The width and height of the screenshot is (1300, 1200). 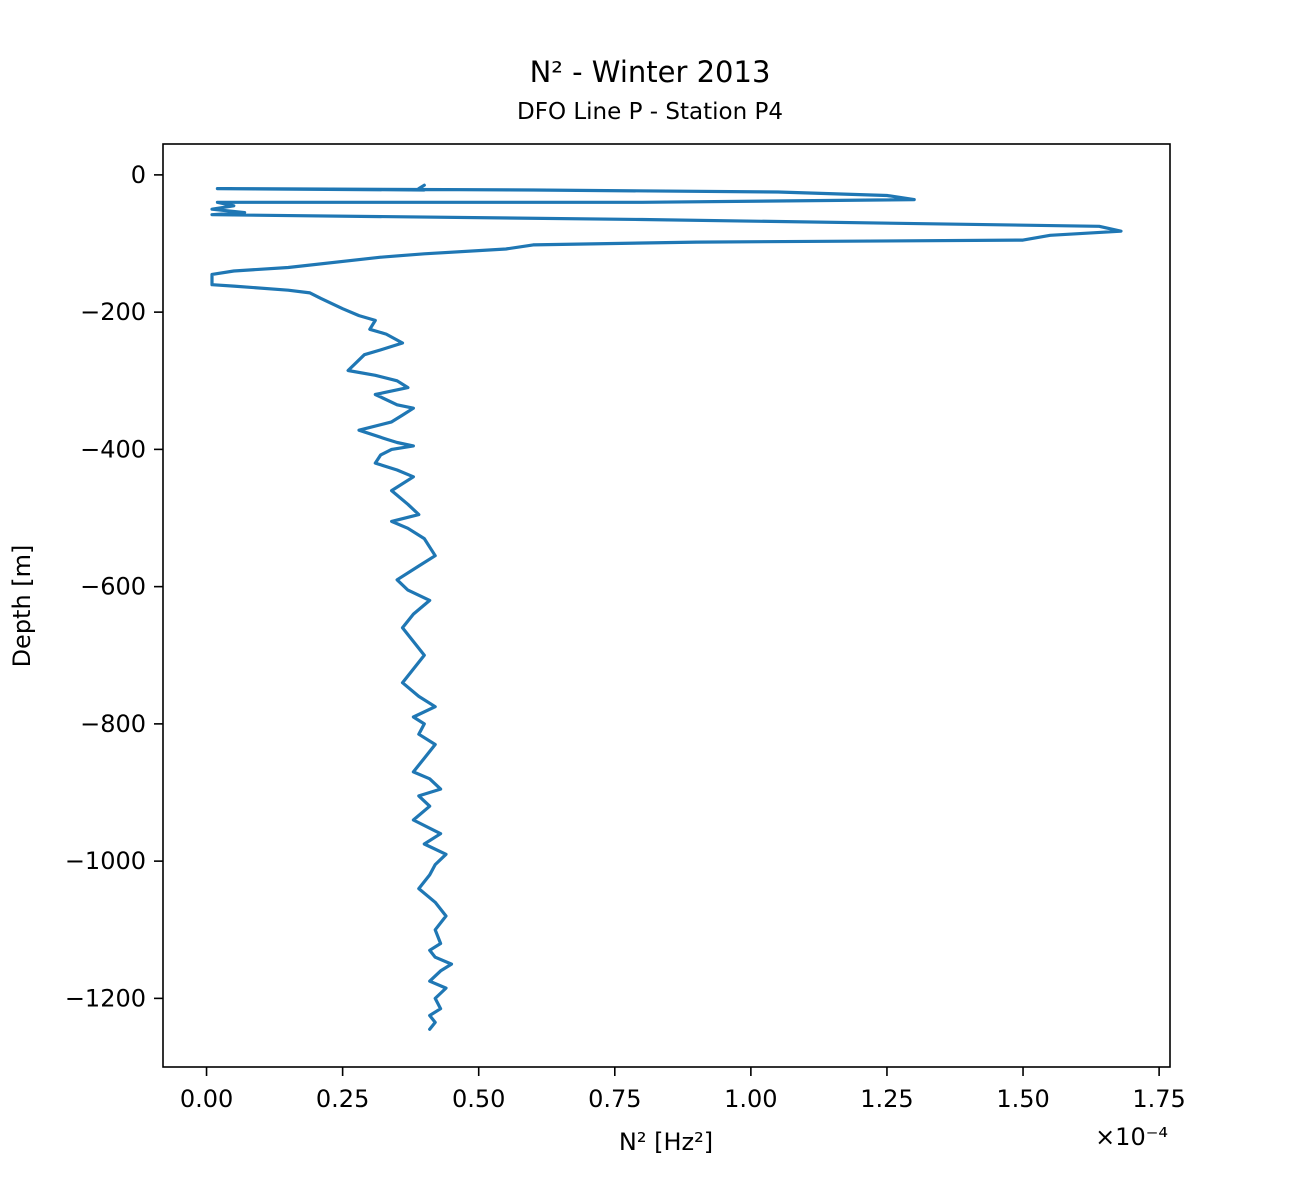 What do you see at coordinates (1022, 1099) in the screenshot?
I see `x-tick-label: 1.50` at bounding box center [1022, 1099].